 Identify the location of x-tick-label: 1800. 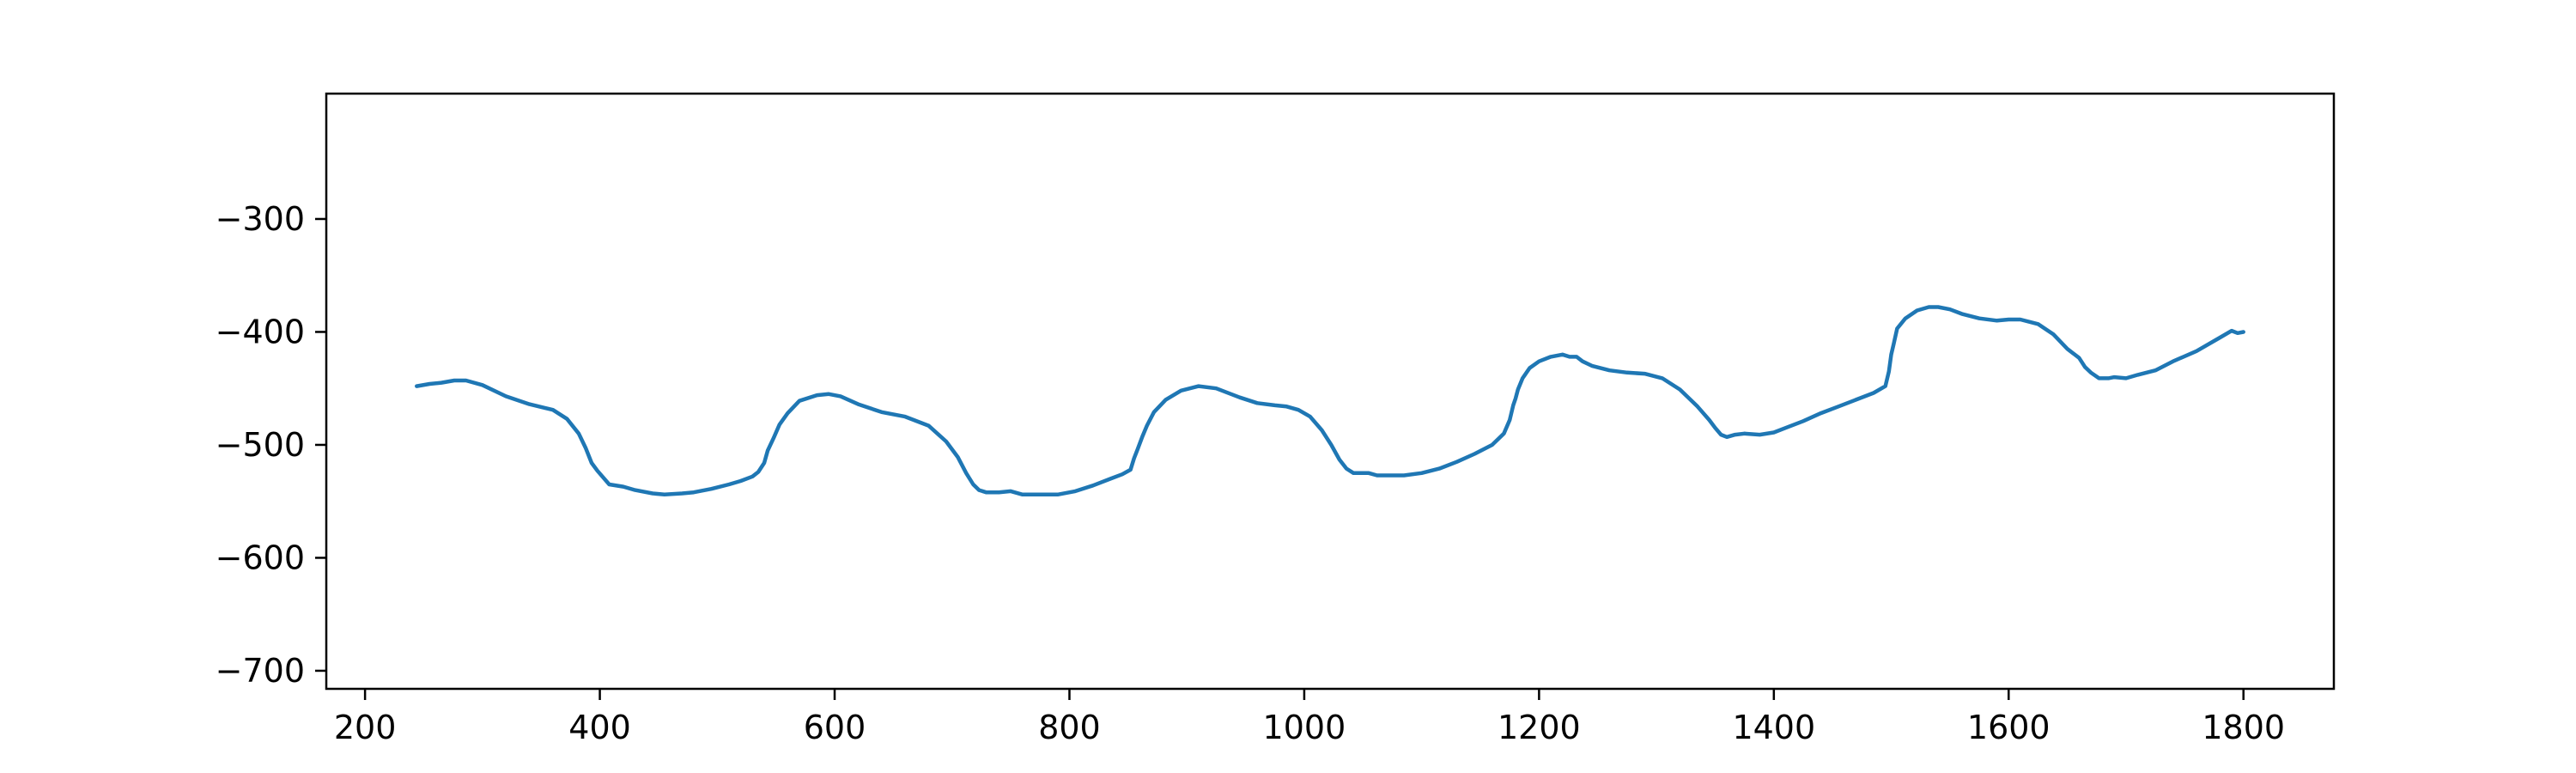
(2244, 727).